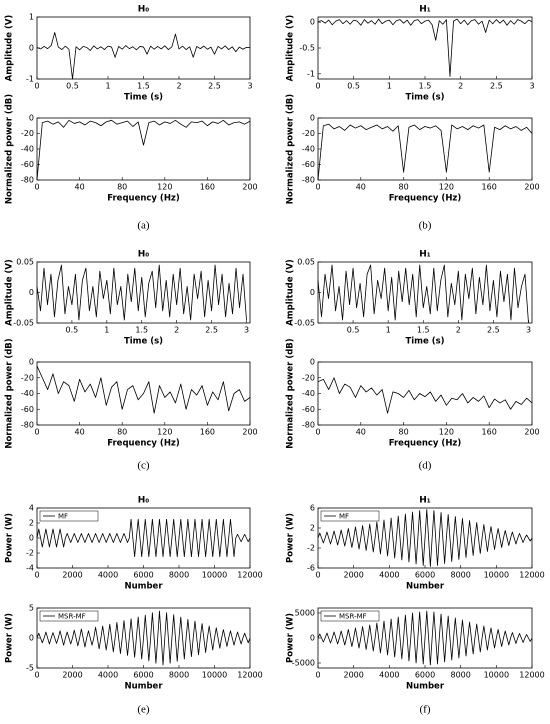  Describe the element at coordinates (143, 710) in the screenshot. I see `panel-caption: (e)` at that location.